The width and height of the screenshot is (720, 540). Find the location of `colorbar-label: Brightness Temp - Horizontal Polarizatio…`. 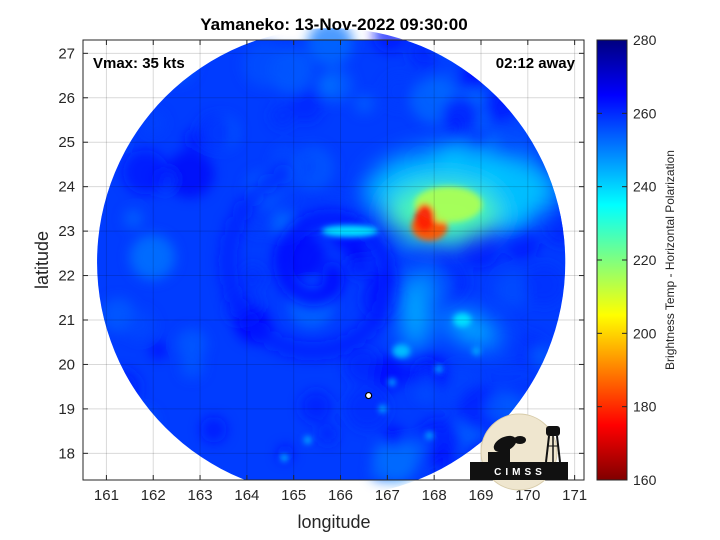

colorbar-label: Brightness Temp - Horizontal Polarizatio… is located at coordinates (670, 260).